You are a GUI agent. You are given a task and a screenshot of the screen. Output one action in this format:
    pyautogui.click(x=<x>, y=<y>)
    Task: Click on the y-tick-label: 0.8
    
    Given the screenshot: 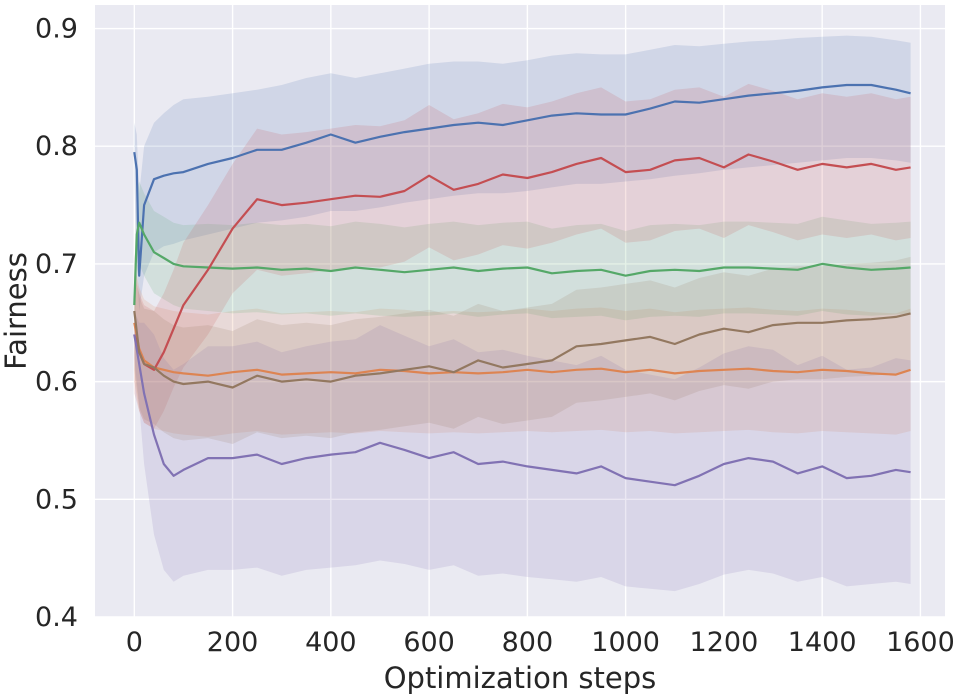 What is the action you would take?
    pyautogui.click(x=56, y=146)
    